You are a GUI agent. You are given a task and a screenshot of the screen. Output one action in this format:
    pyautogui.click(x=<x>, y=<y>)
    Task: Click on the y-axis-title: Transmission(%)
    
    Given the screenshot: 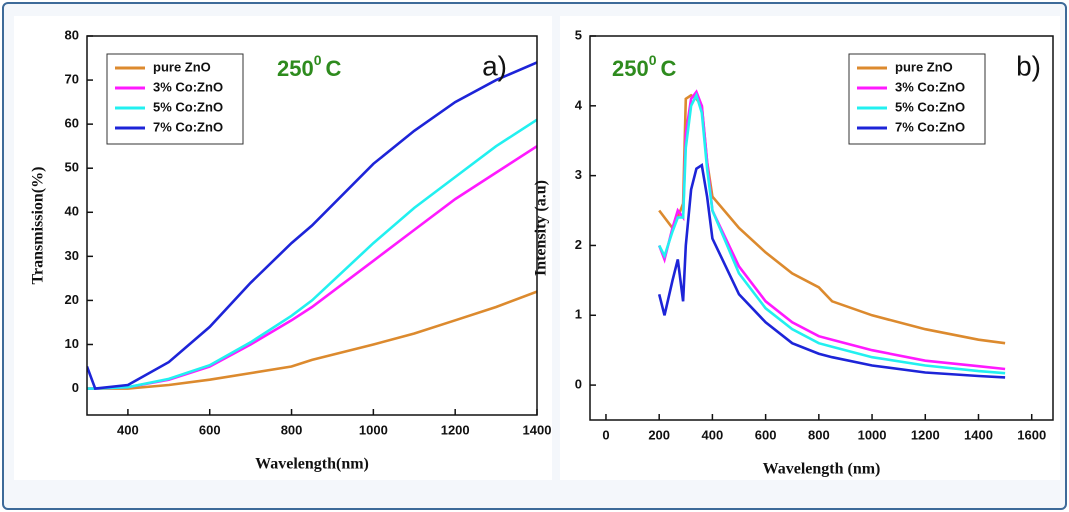 What is the action you would take?
    pyautogui.click(x=38, y=226)
    